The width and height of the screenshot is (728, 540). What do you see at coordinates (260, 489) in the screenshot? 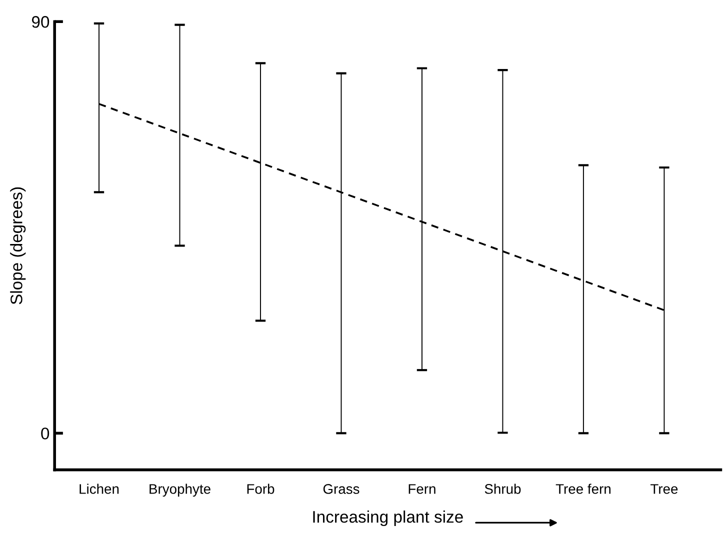
I see `x-tick-label: Forb` at bounding box center [260, 489].